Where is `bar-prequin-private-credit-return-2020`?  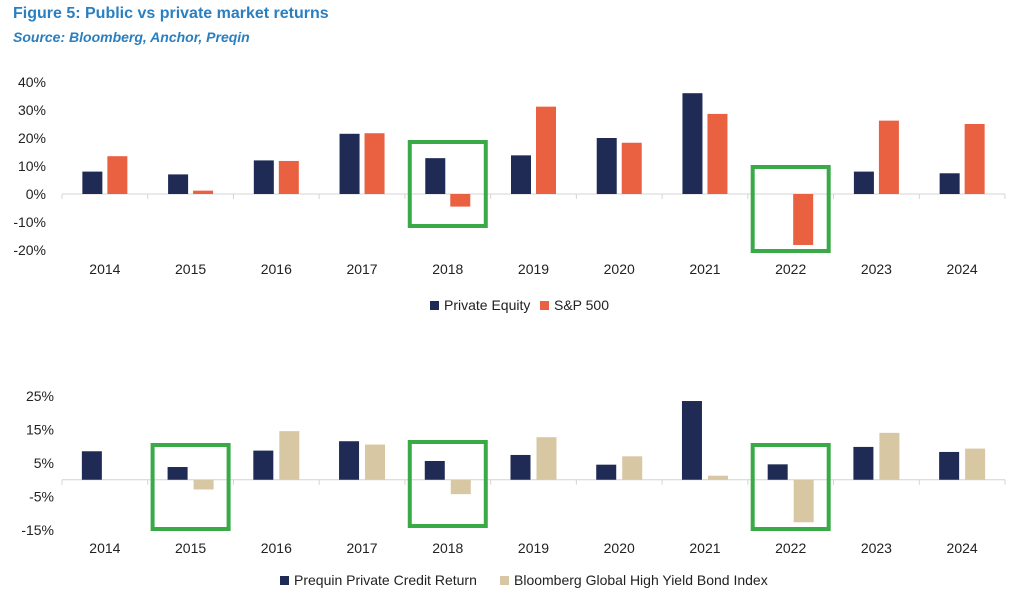 bar-prequin-private-credit-return-2020 is located at coordinates (606, 472).